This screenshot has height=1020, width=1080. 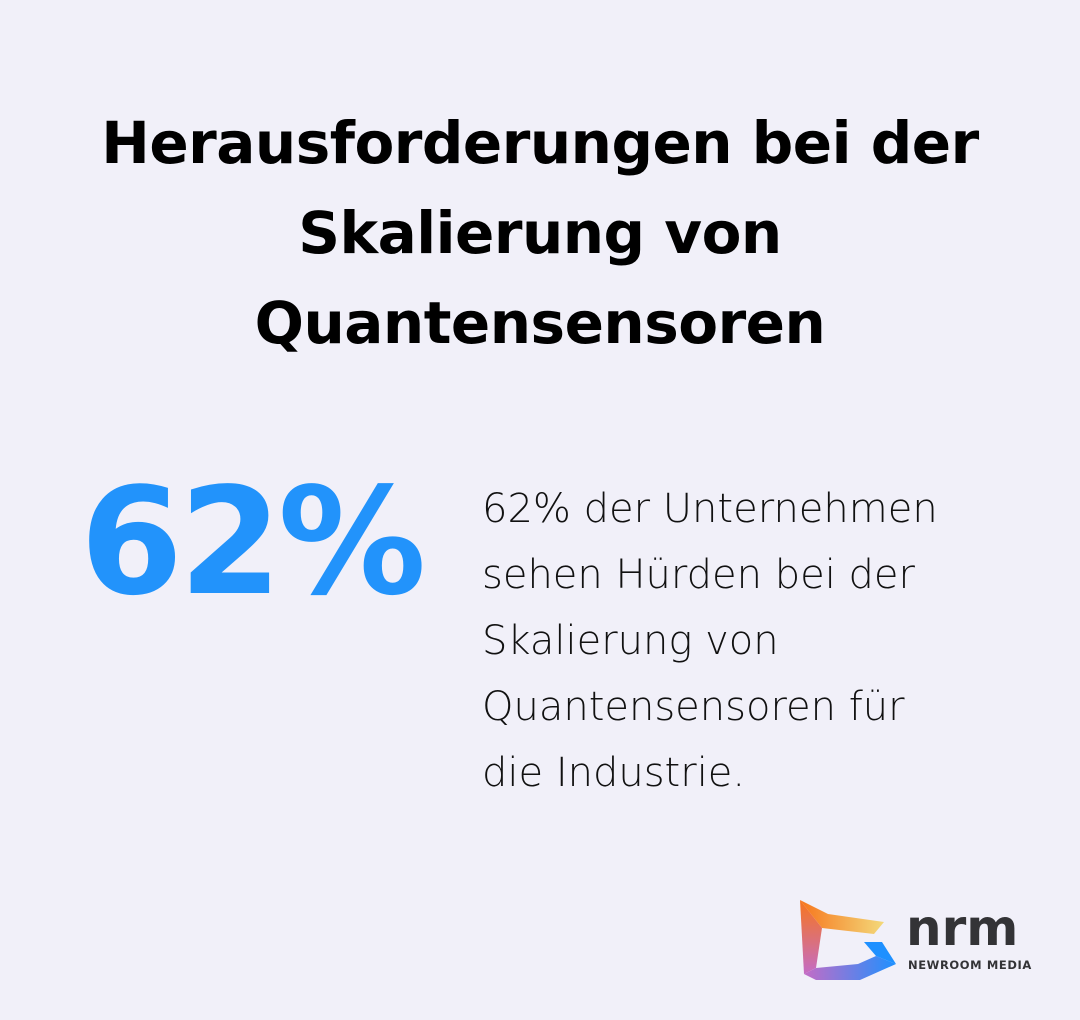 I want to click on title-line-2: Skalierung von, so click(x=540, y=233).